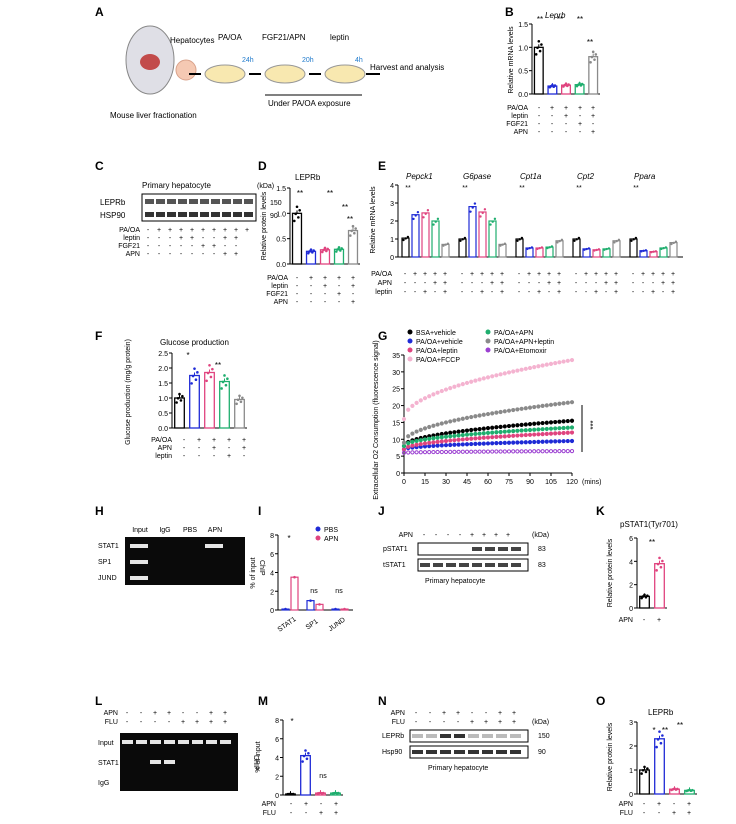  I want to click on x-category-label: SP1, so click(312, 624).